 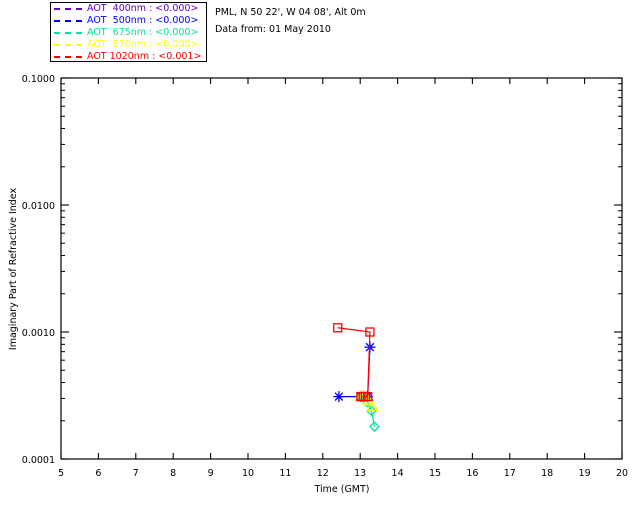 What do you see at coordinates (143, 44) in the screenshot?
I see `legend-item-label: AOT 870nm : <0.000>` at bounding box center [143, 44].